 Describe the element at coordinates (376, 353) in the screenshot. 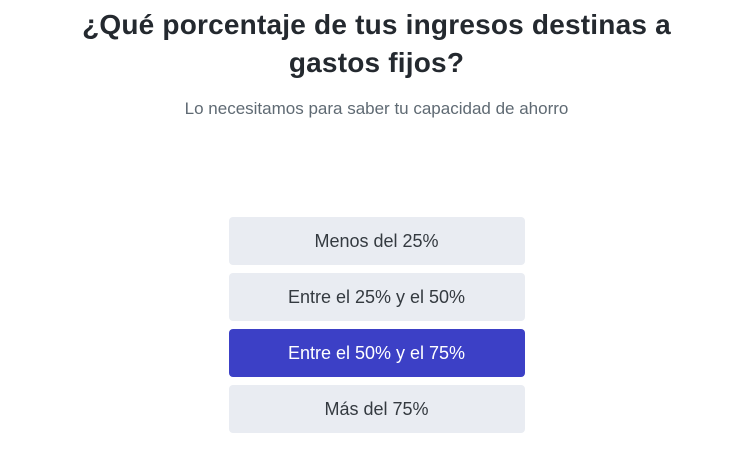

I see `option-button-3: Entre el 50% y el 75%` at that location.